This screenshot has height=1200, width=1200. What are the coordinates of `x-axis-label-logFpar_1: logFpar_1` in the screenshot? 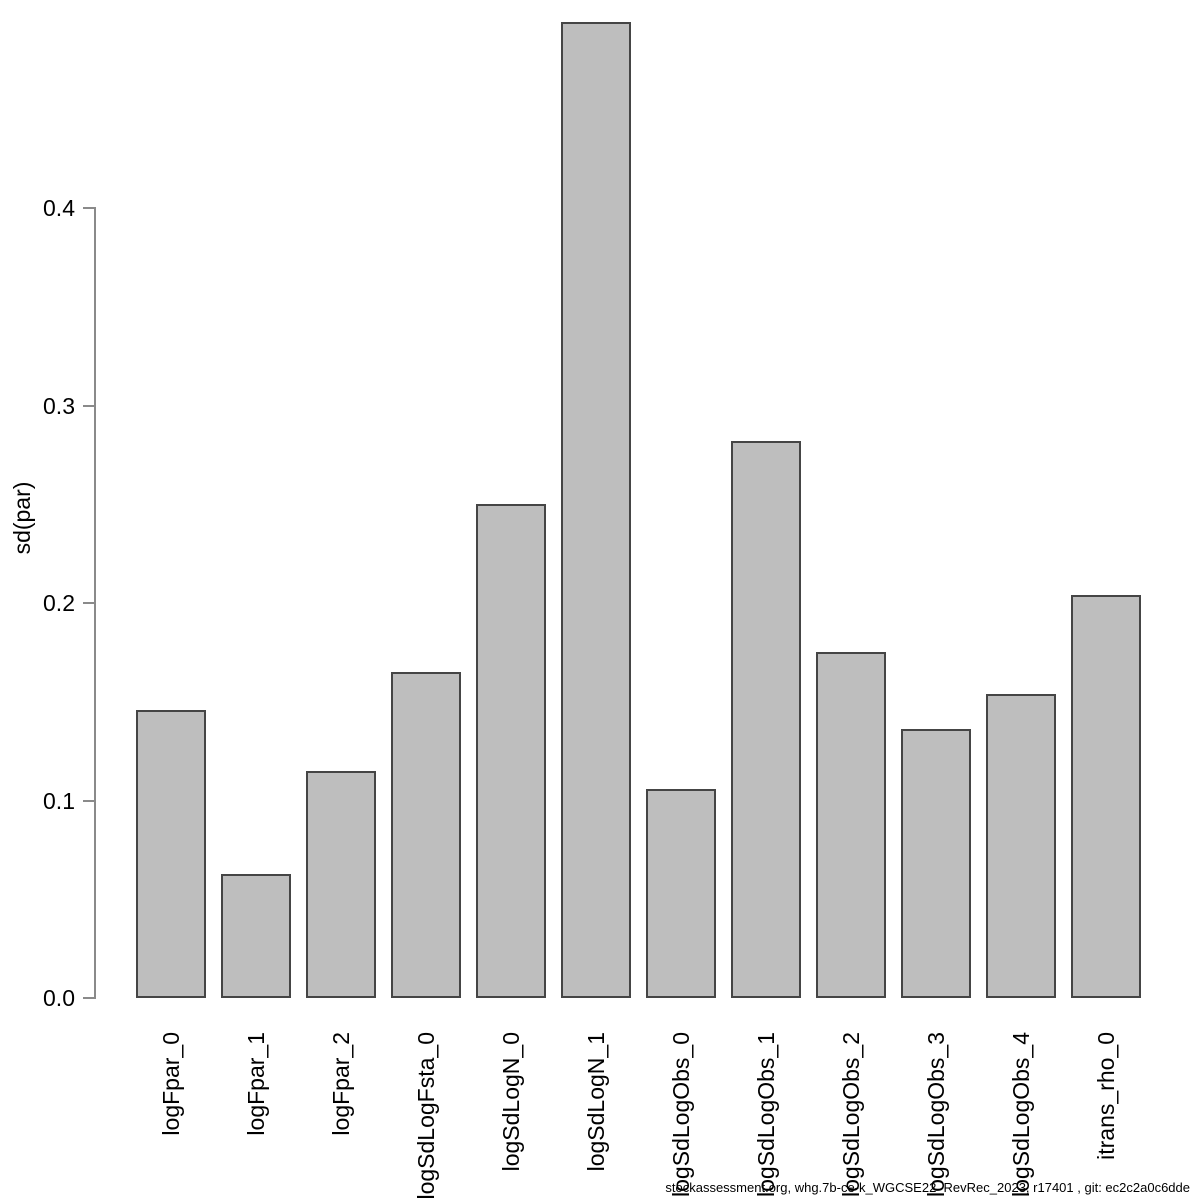 It's located at (256, 1084).